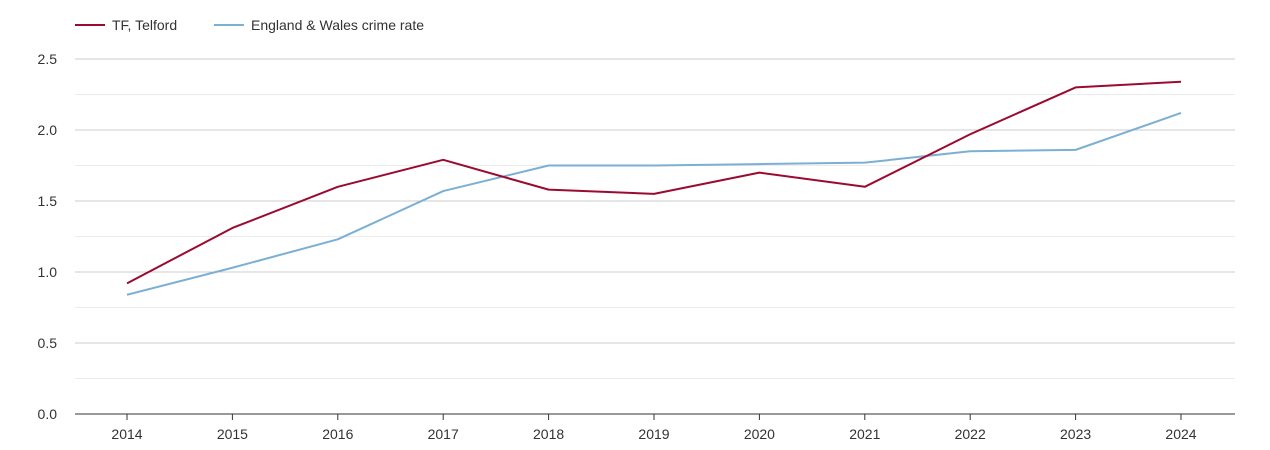  I want to click on y-axis: 0.0 0.5 1.0 1.5 2.0 2.5, so click(48, 236).